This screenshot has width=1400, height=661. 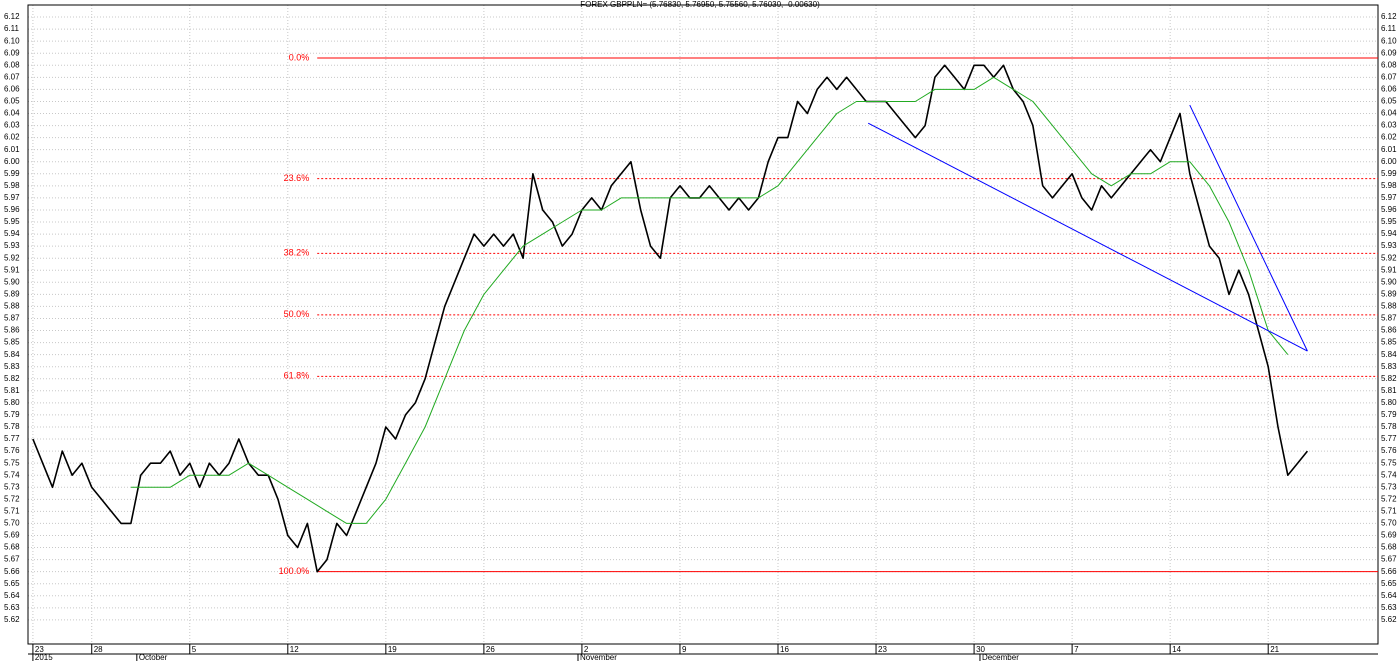 What do you see at coordinates (1389, 64) in the screenshot?
I see `y-tick-label-right: 6.08` at bounding box center [1389, 64].